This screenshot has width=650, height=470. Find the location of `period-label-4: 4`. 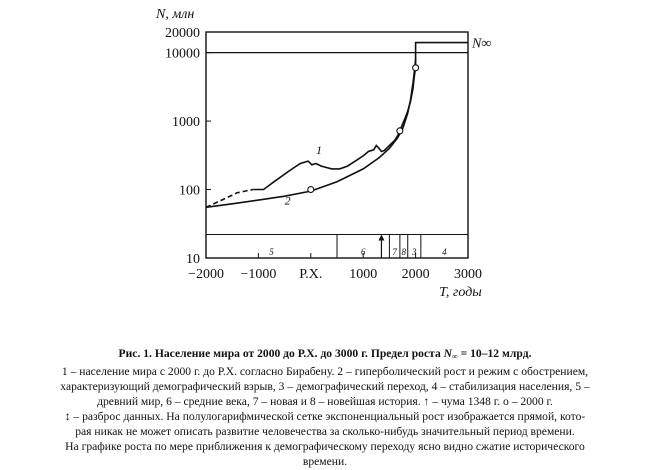

period-label-4: 4 is located at coordinates (444, 252).